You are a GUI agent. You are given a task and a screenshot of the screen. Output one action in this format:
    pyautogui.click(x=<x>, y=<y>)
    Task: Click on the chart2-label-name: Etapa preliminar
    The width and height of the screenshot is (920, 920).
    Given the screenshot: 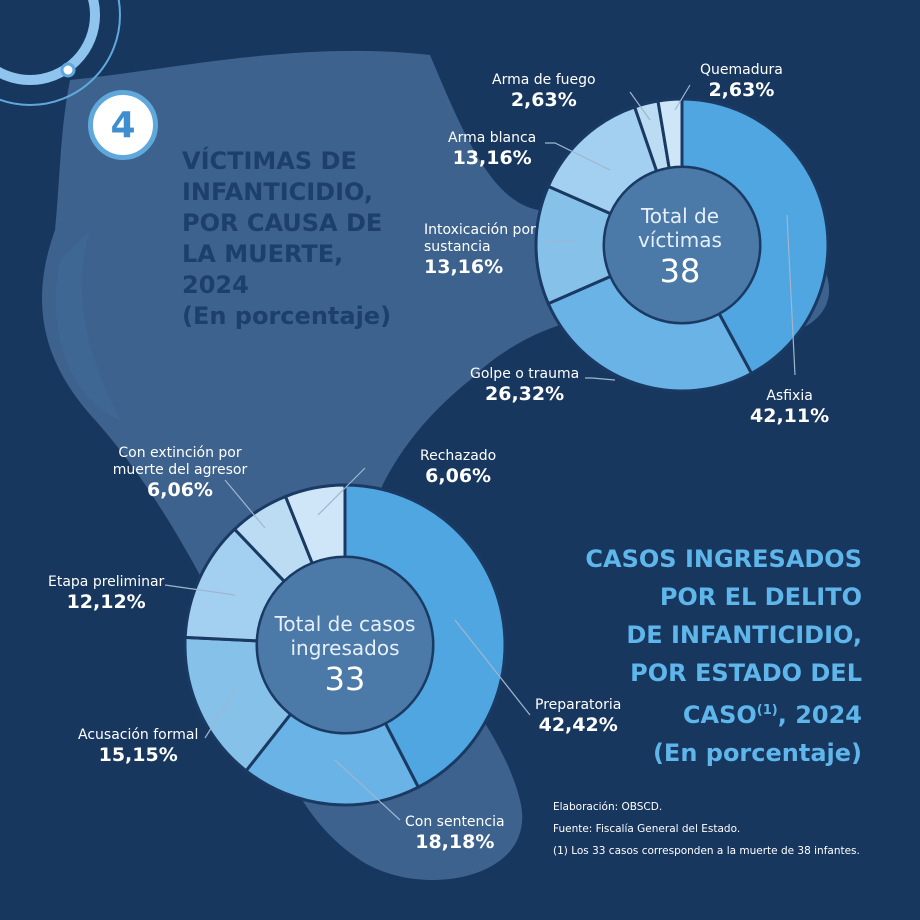 What is the action you would take?
    pyautogui.click(x=106, y=582)
    